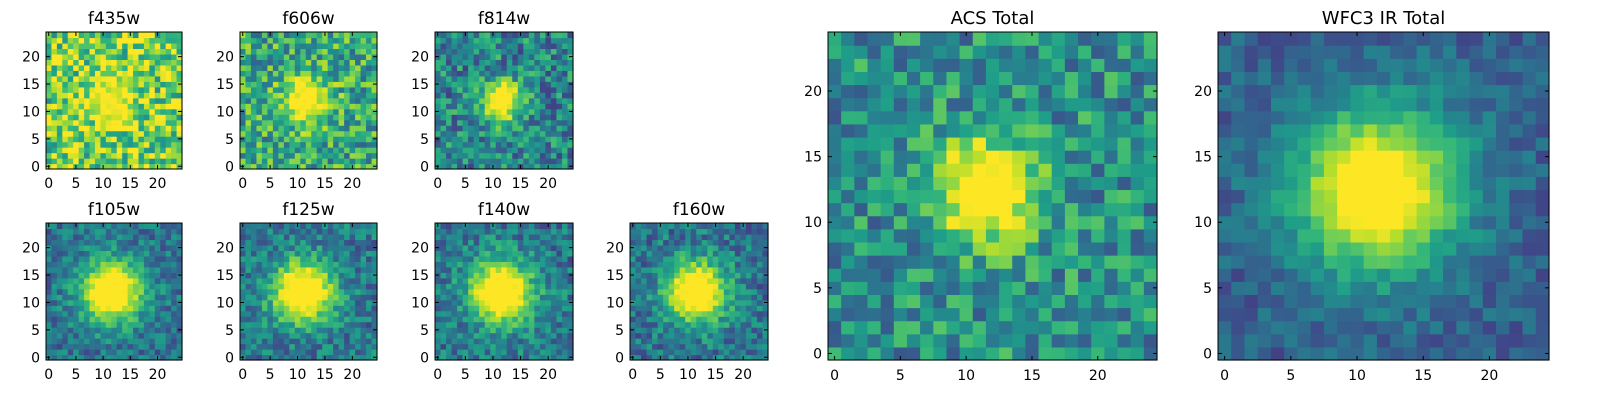 The width and height of the screenshot is (1600, 400). Describe the element at coordinates (225, 85) in the screenshot. I see `y-tick-label: 15` at that location.